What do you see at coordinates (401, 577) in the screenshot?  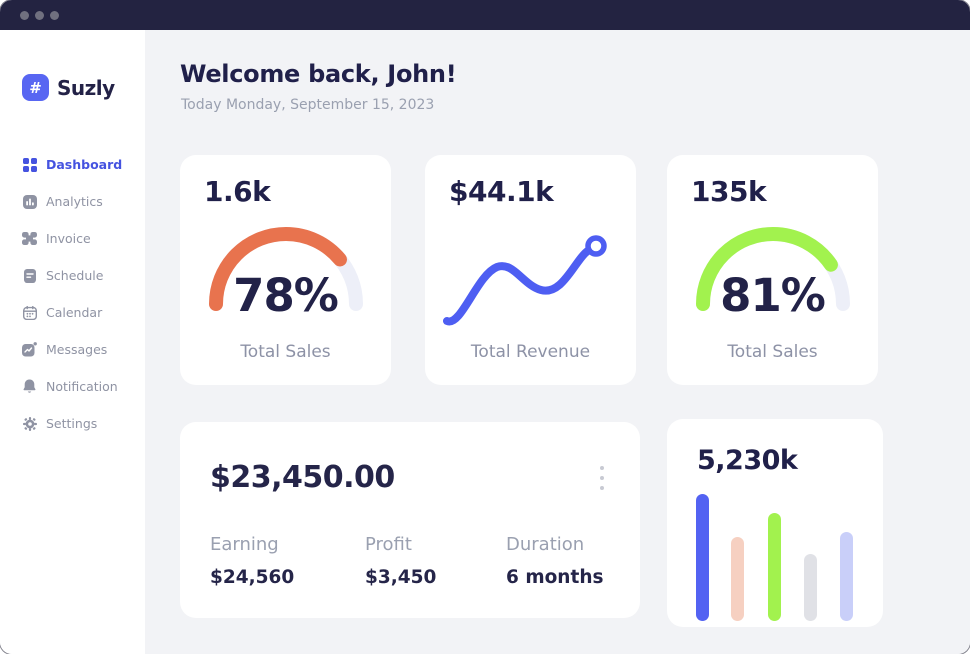 I see `column-value: $3,450` at bounding box center [401, 577].